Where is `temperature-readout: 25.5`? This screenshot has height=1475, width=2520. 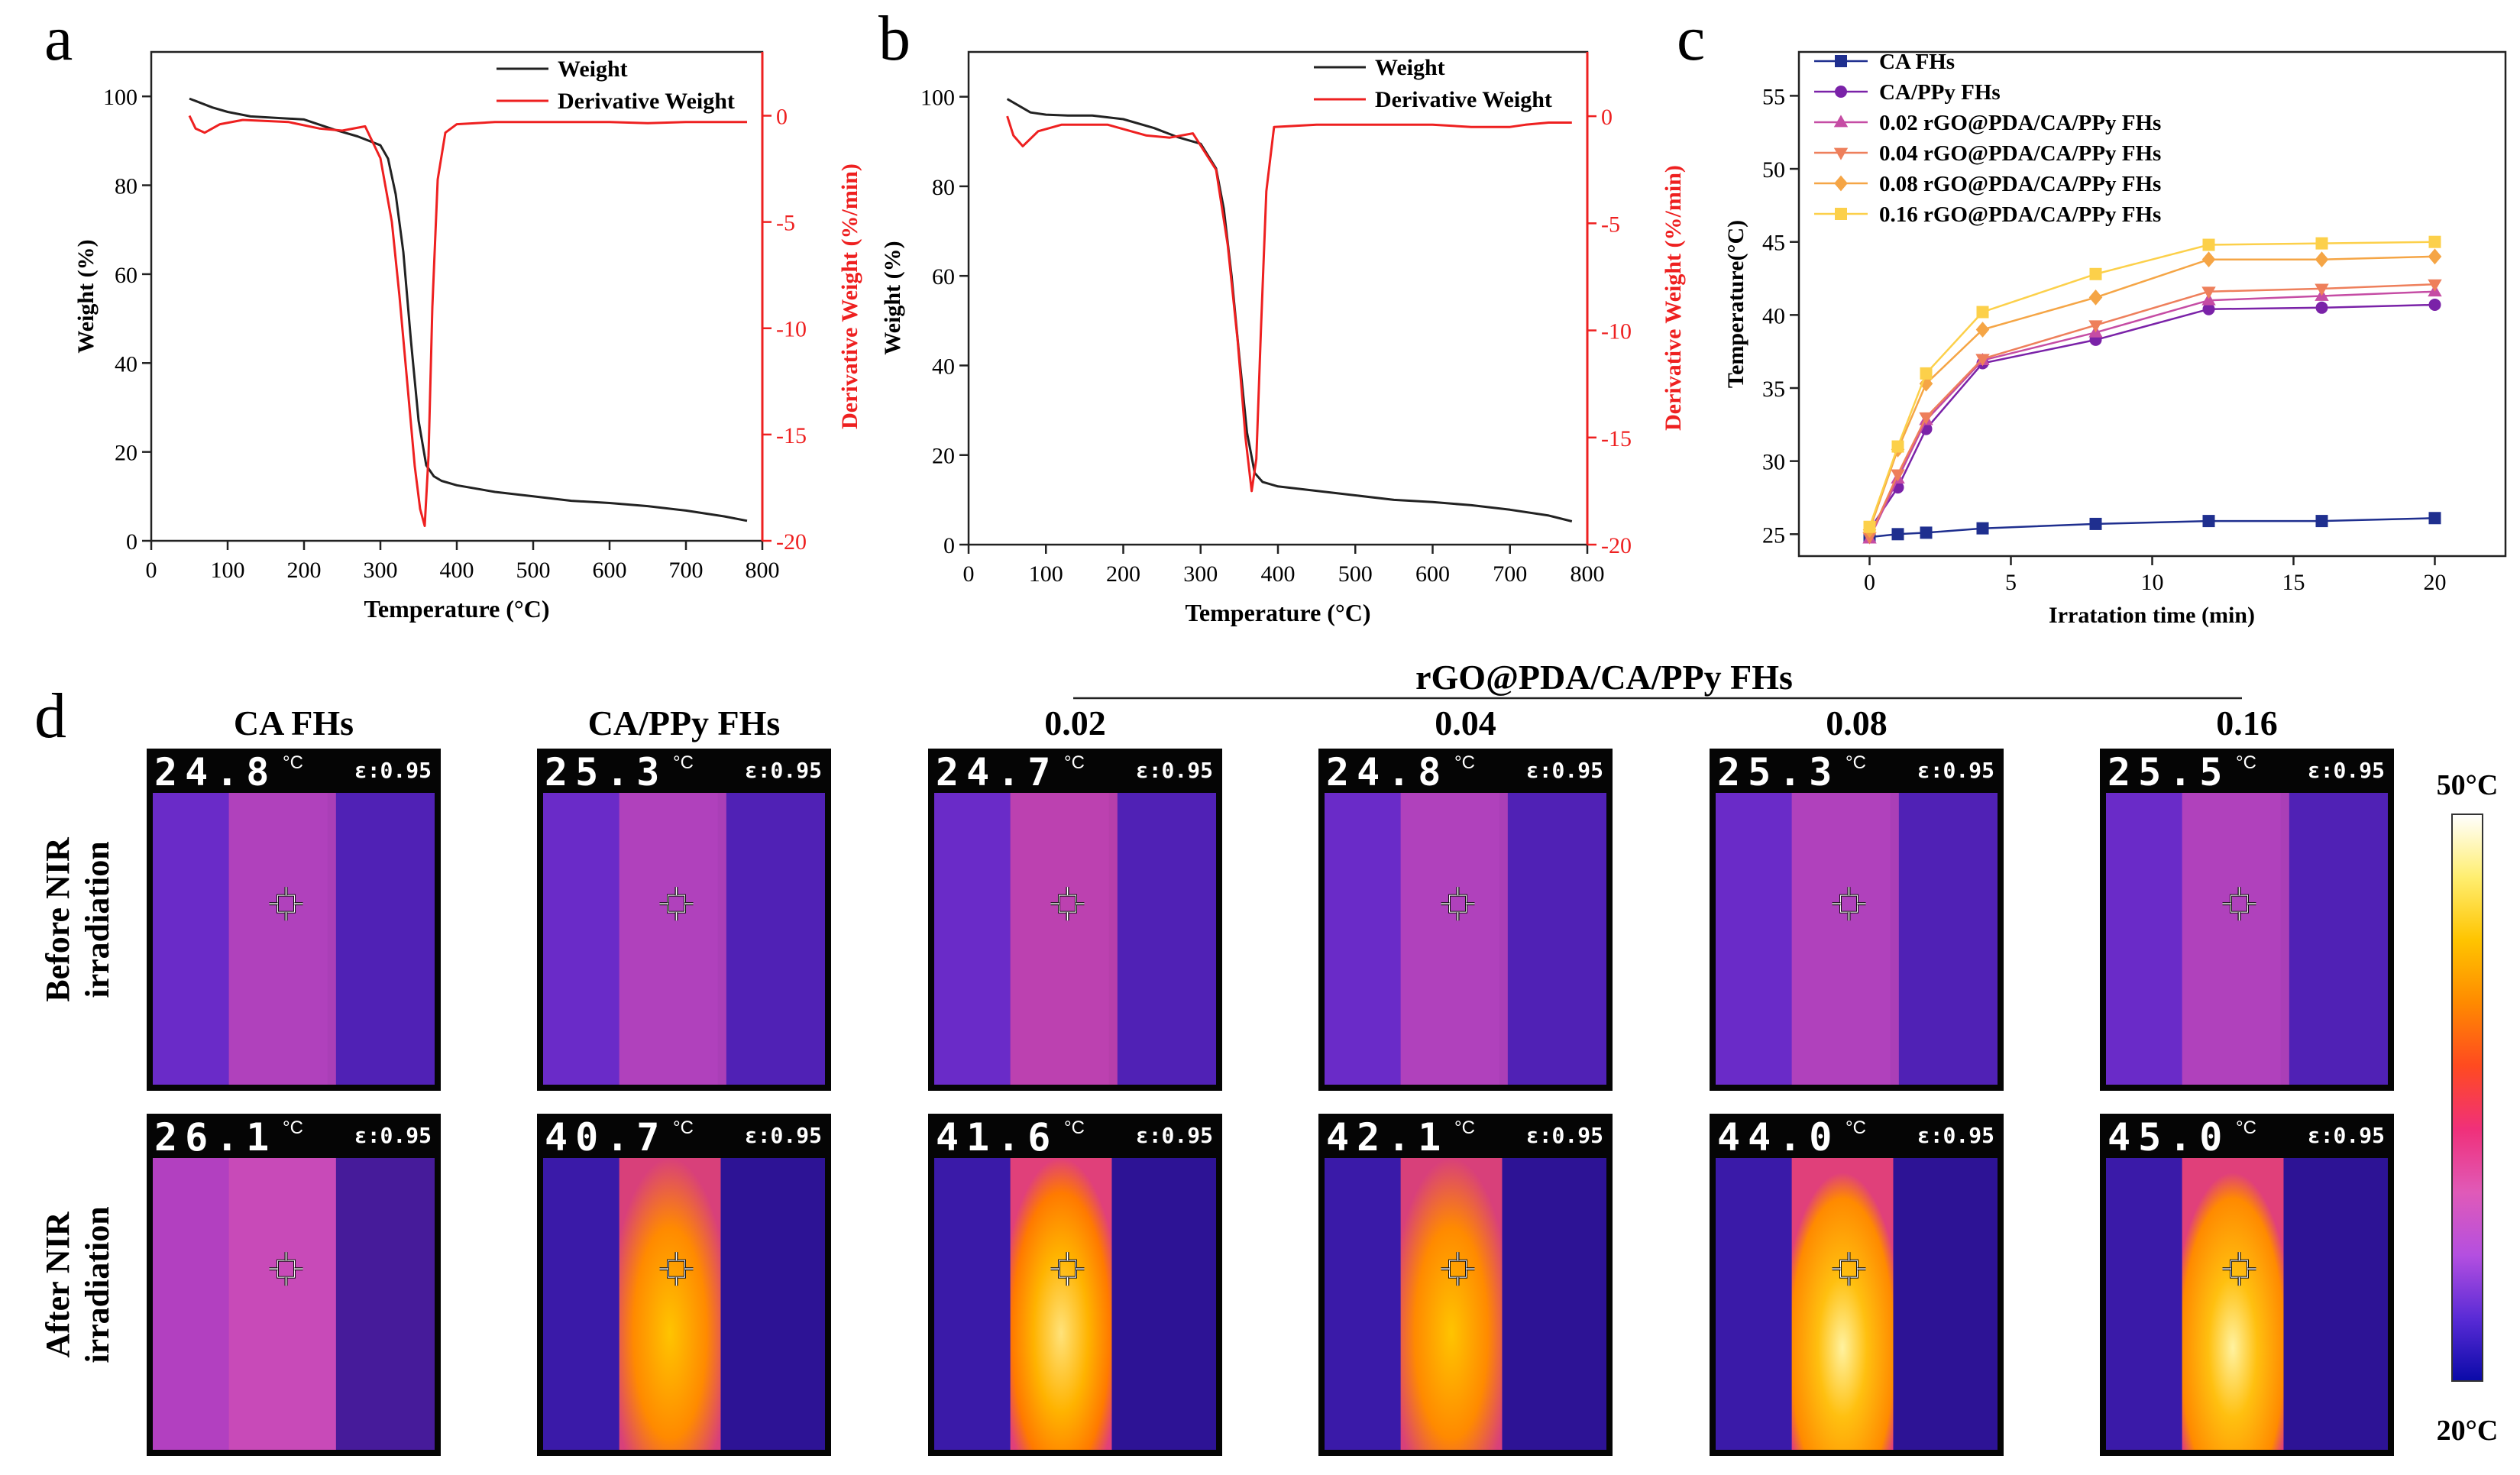
temperature-readout: 25.5 is located at coordinates (2169, 772).